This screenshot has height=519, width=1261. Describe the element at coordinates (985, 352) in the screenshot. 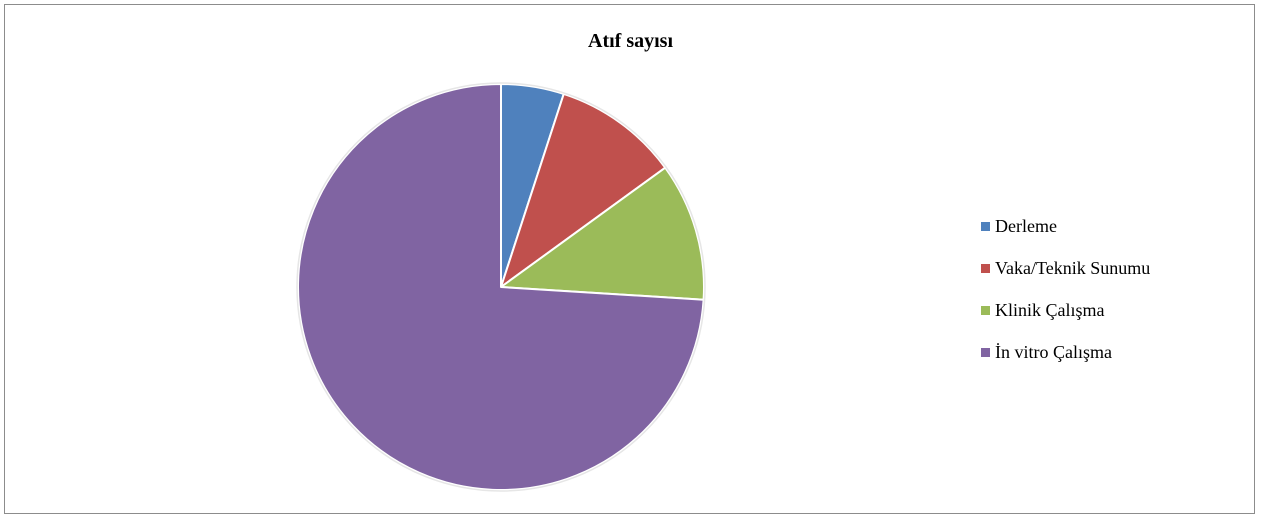

I see `legend-swatch-in-vitro-calisma` at that location.